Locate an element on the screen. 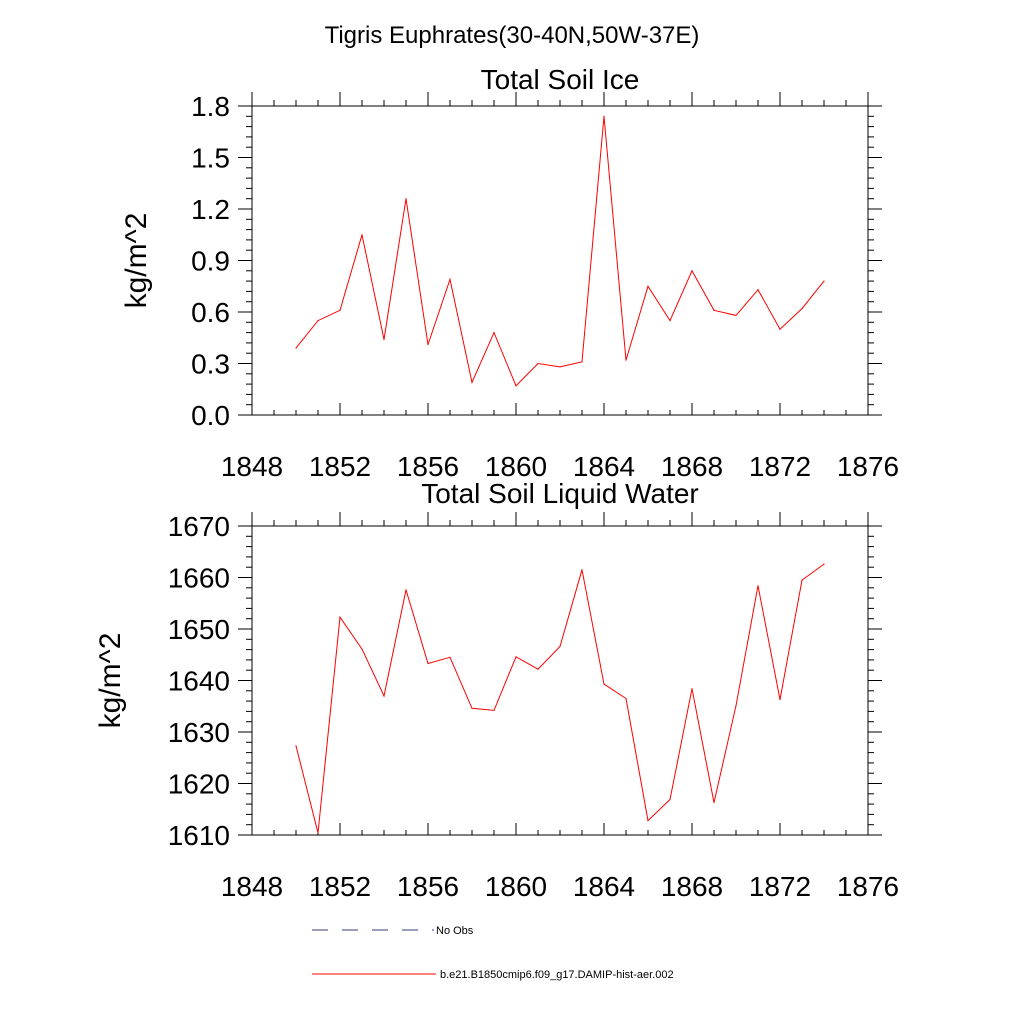  y-tick-label: 1.8 is located at coordinates (210, 106).